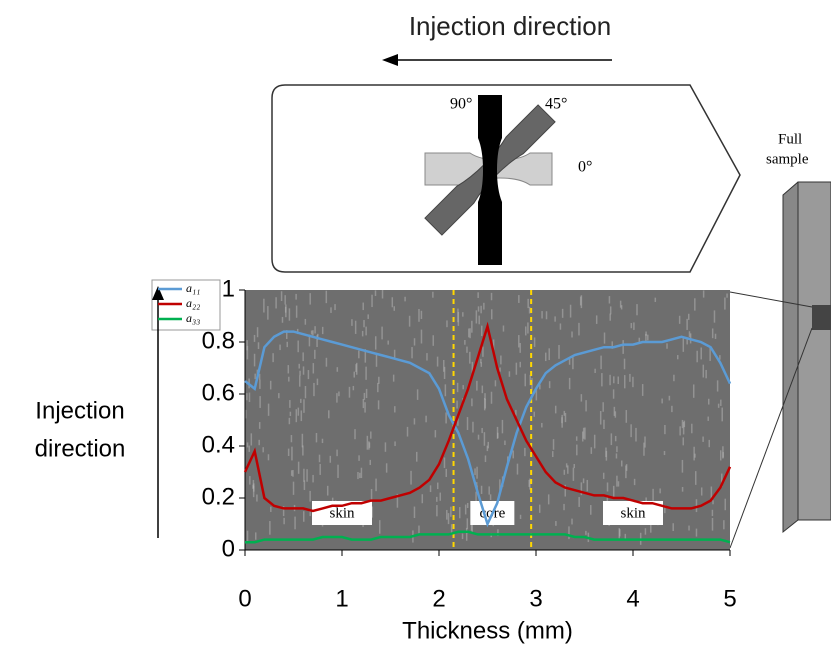 The height and width of the screenshot is (650, 831). I want to click on diagram-title: Injection direction, so click(510, 26).